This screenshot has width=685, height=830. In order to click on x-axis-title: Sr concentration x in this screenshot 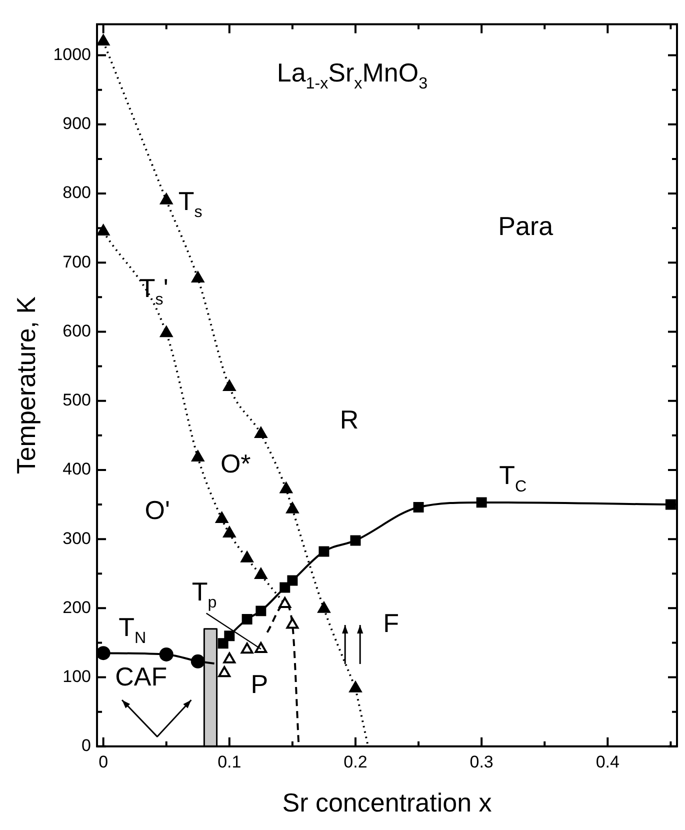, I will do `click(387, 803)`.